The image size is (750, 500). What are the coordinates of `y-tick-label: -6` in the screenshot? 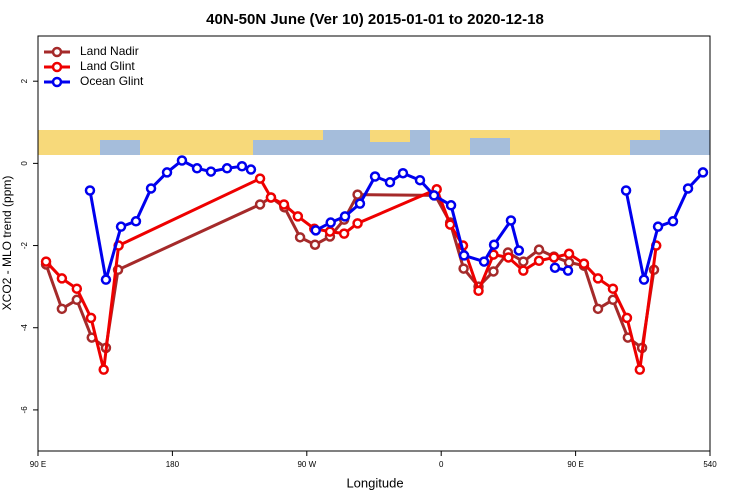 It's located at (24, 410).